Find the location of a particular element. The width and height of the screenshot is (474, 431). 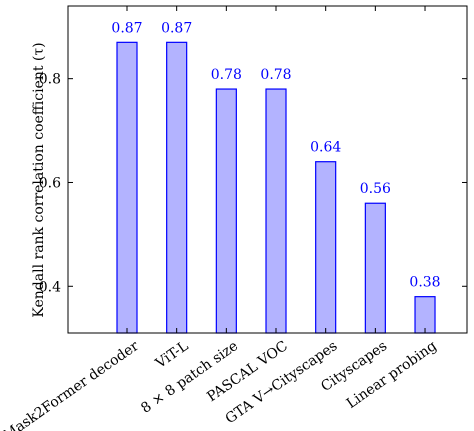

data-label: 0.64 is located at coordinates (325, 148).